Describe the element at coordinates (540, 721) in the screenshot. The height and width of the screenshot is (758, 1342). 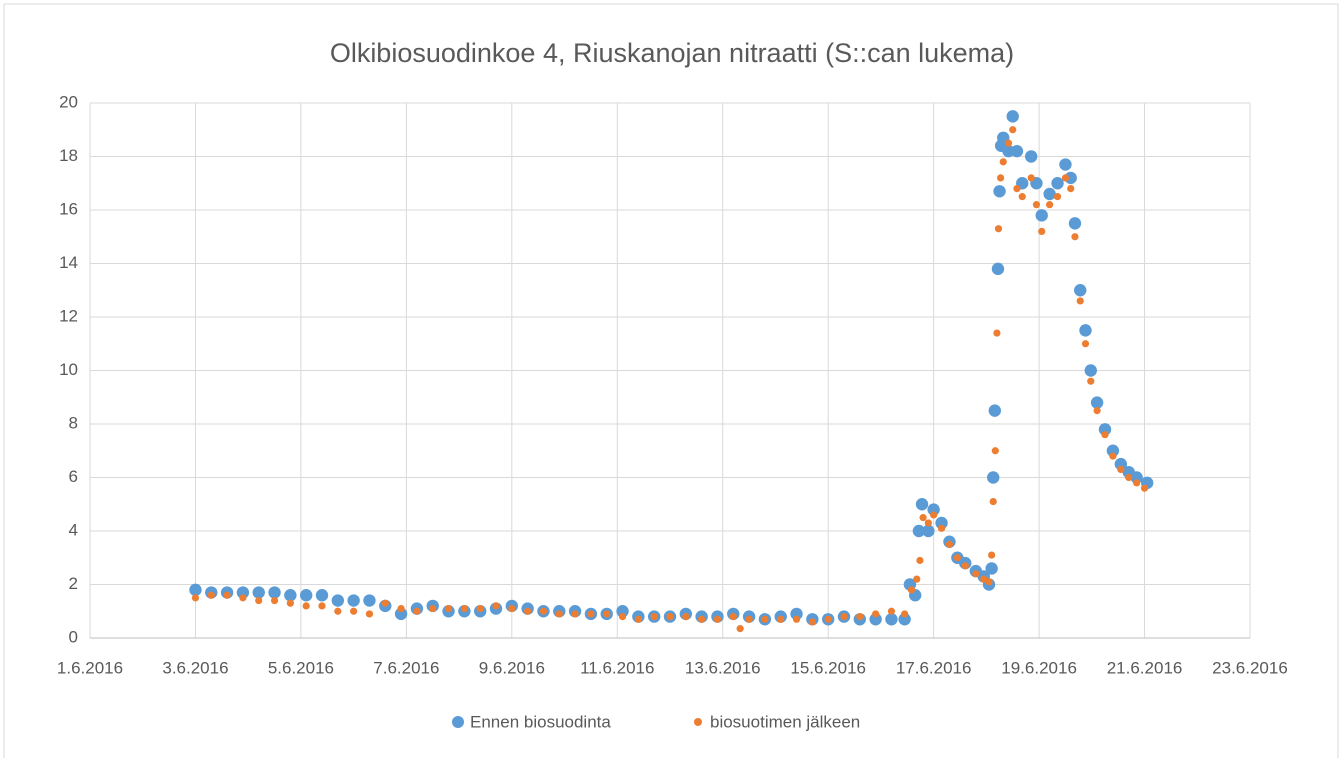
I see `legend-label: Ennen biosuodinta` at that location.